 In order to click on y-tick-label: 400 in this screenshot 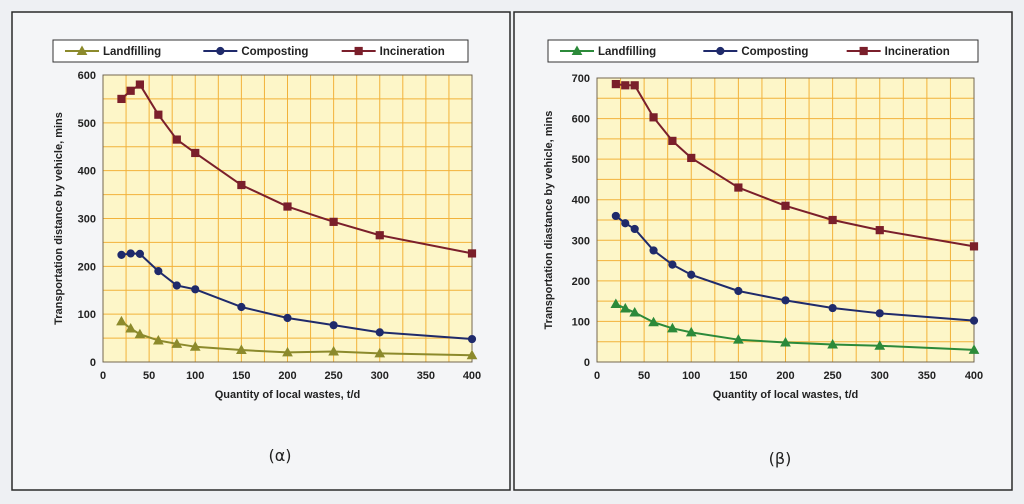, I will do `click(581, 201)`.